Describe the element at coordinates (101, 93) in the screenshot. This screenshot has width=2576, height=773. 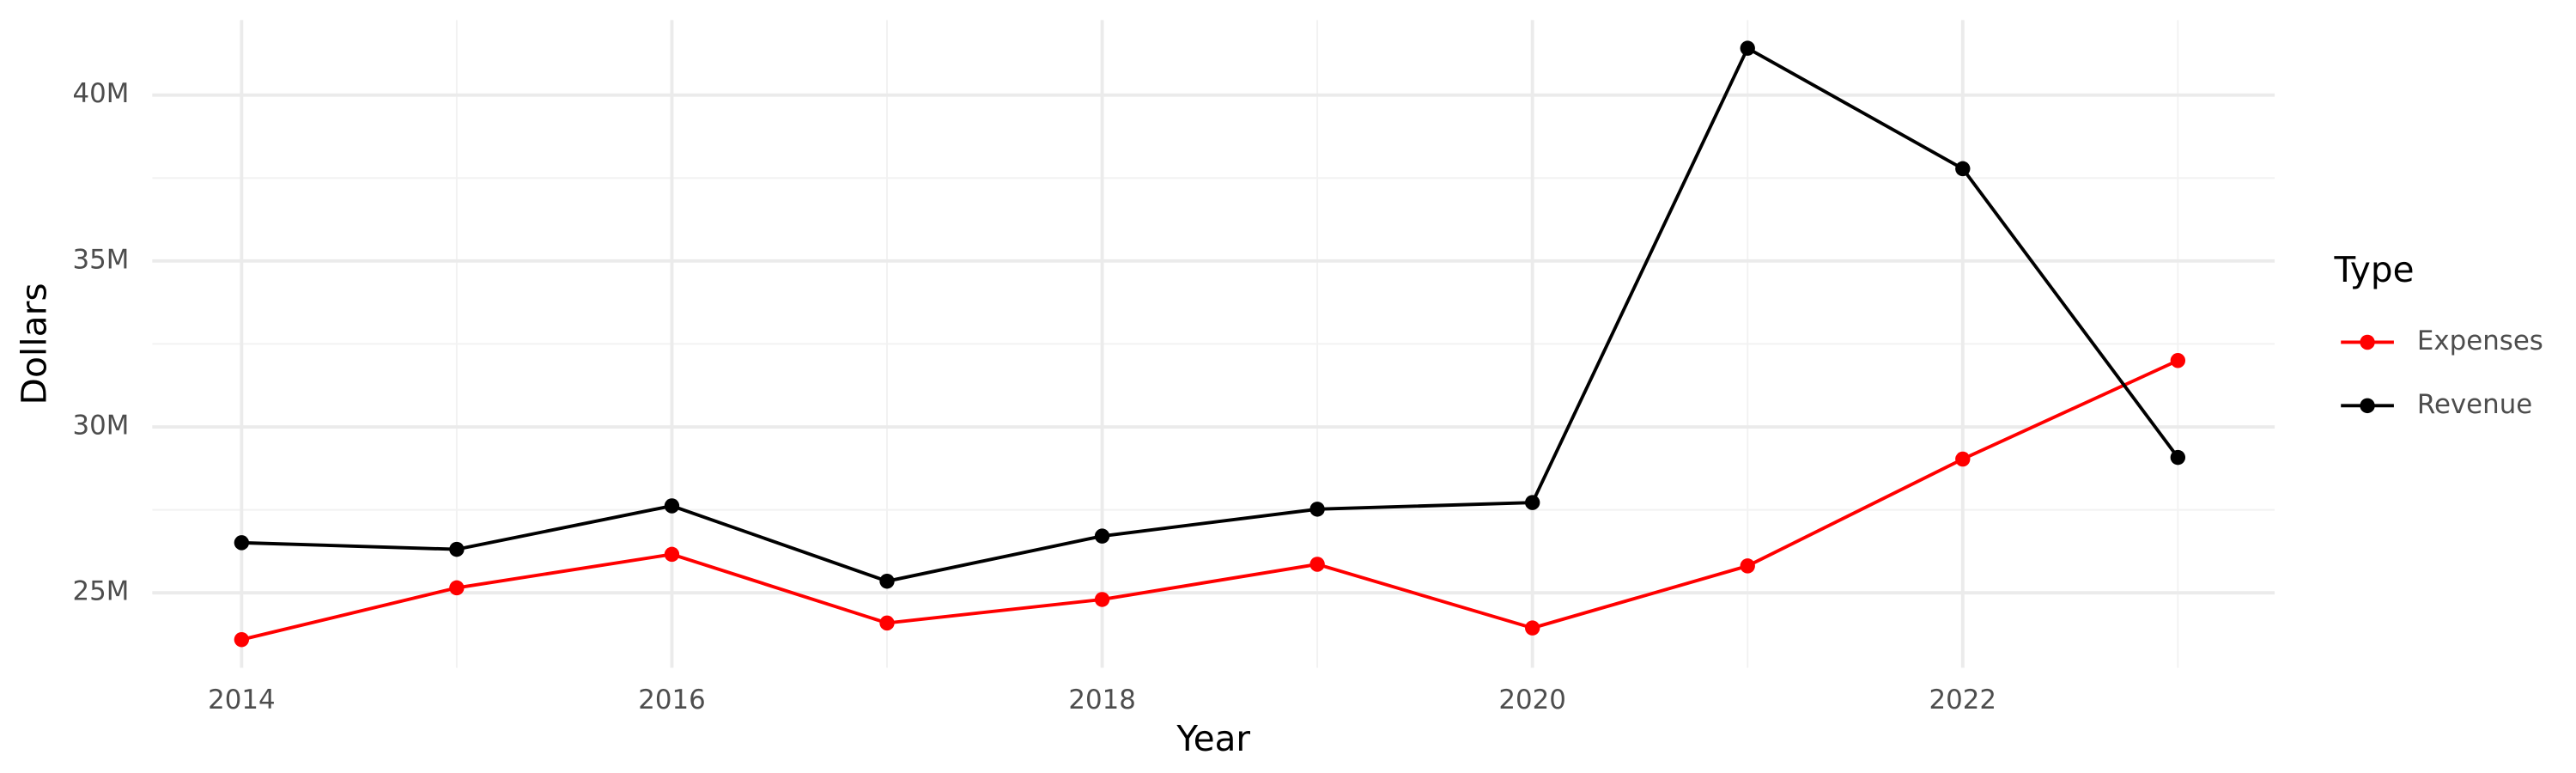
I see `y-tick-label: 40M` at that location.